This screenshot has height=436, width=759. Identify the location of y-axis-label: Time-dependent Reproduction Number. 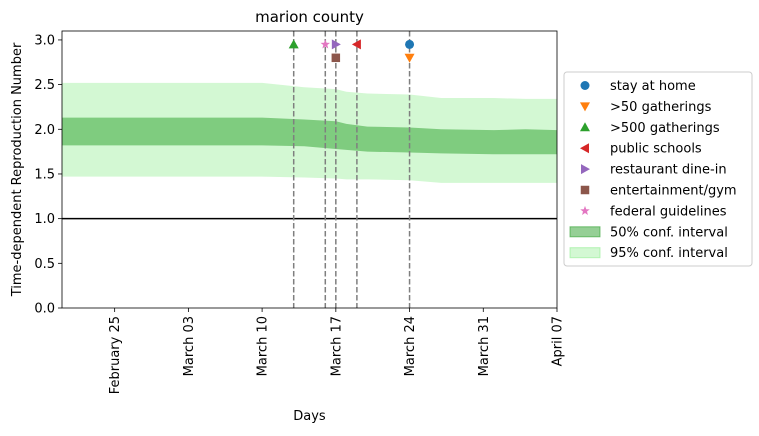
(17, 169).